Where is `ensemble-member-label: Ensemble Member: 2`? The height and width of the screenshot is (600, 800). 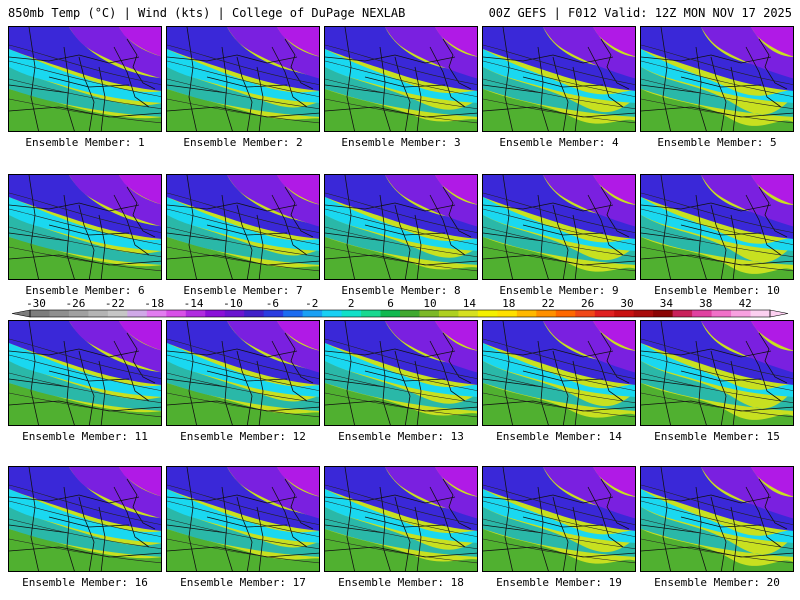
ensemble-member-label: Ensemble Member: 2 is located at coordinates (243, 142).